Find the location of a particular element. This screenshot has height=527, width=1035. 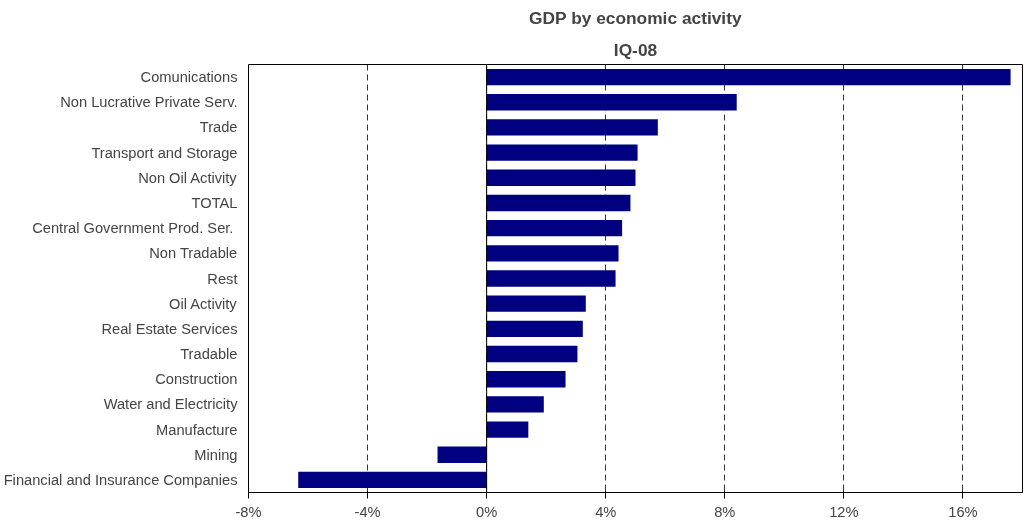

x-tick-label: -8% is located at coordinates (248, 511).